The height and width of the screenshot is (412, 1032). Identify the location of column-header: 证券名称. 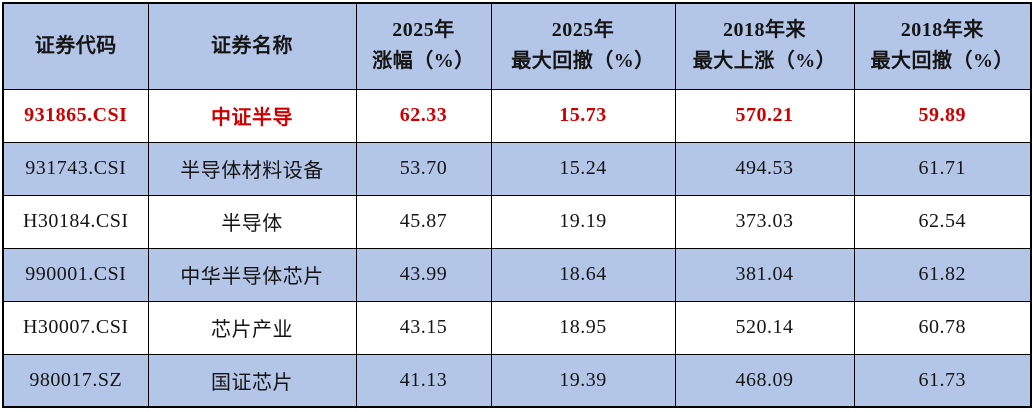
(252, 46).